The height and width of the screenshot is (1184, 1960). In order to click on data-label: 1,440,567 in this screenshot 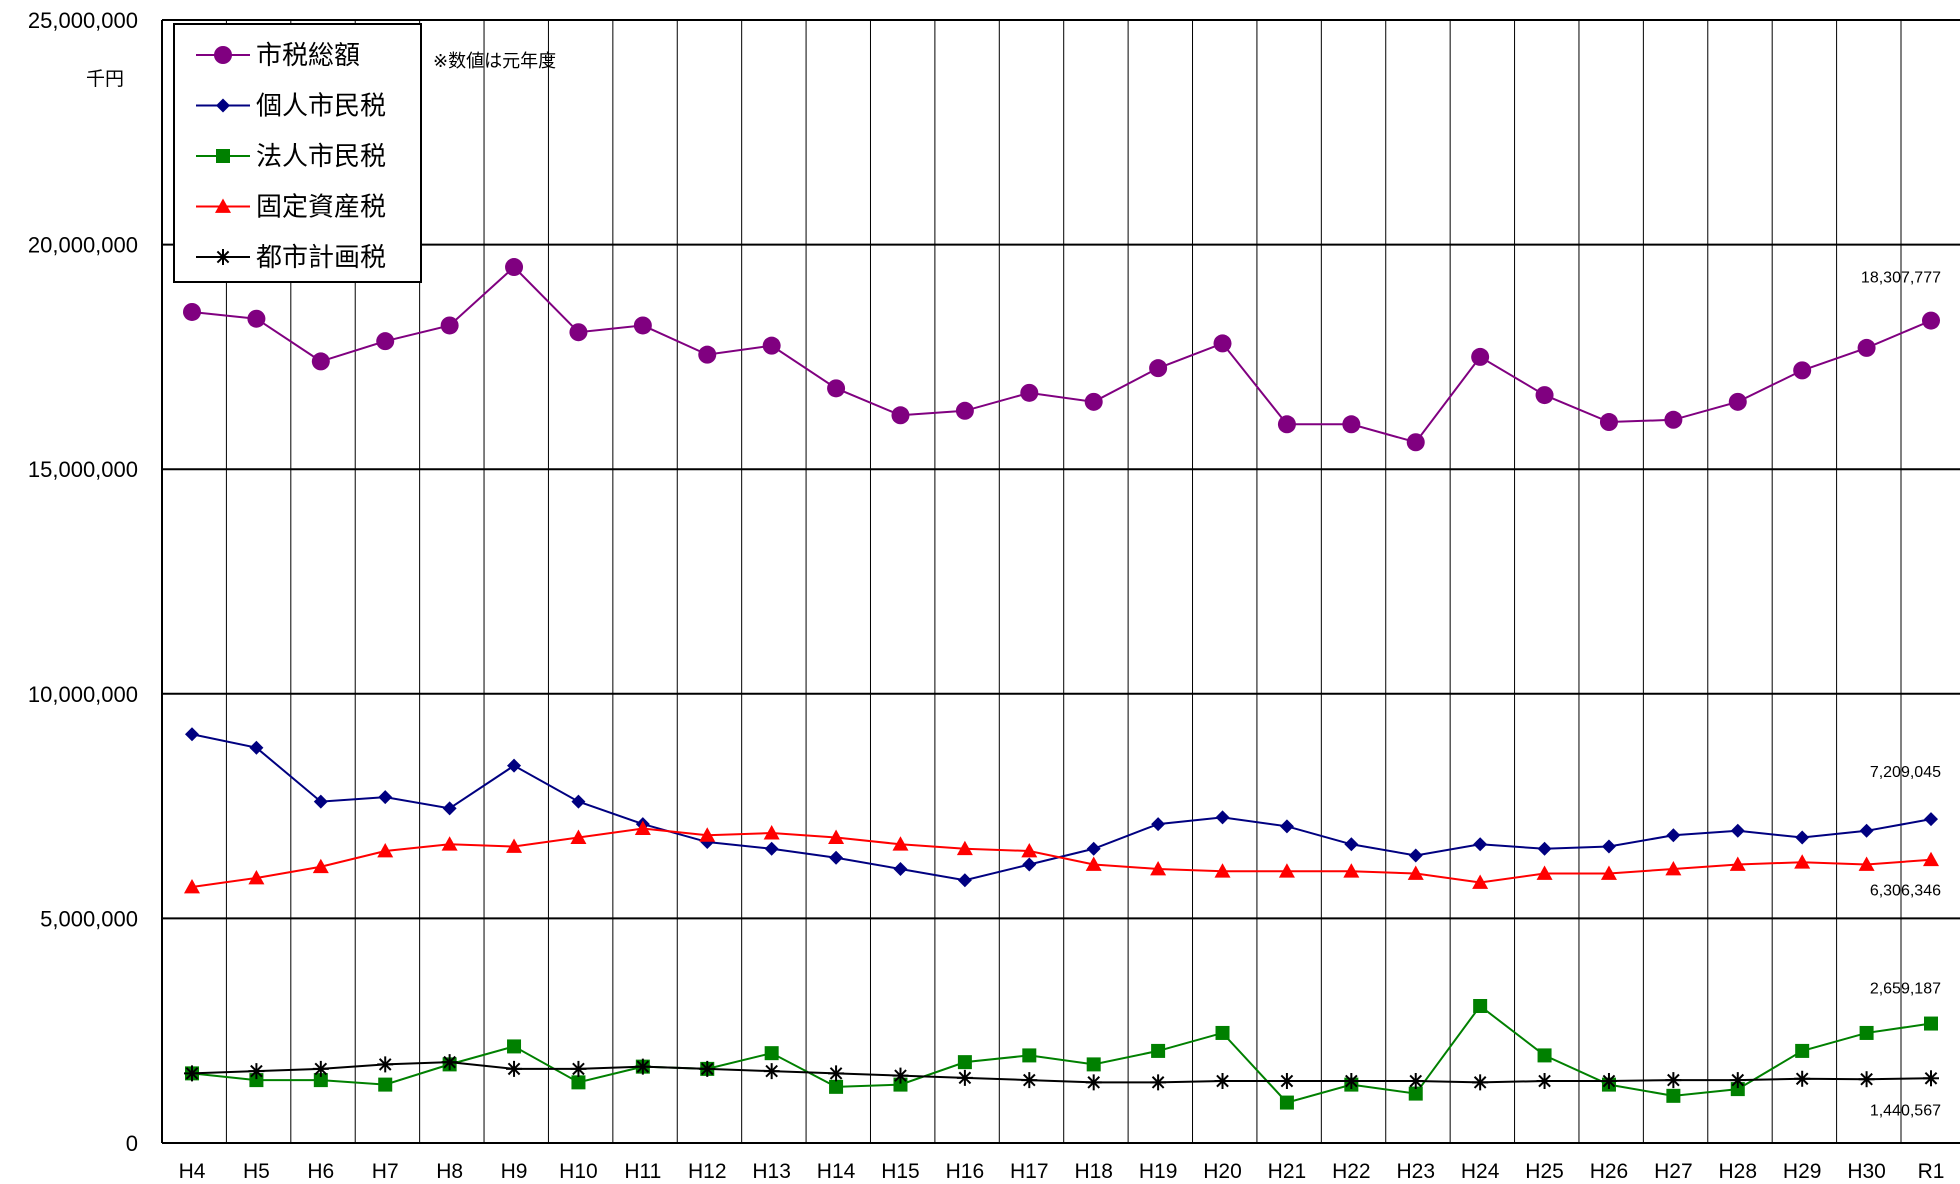, I will do `click(1905, 1110)`.